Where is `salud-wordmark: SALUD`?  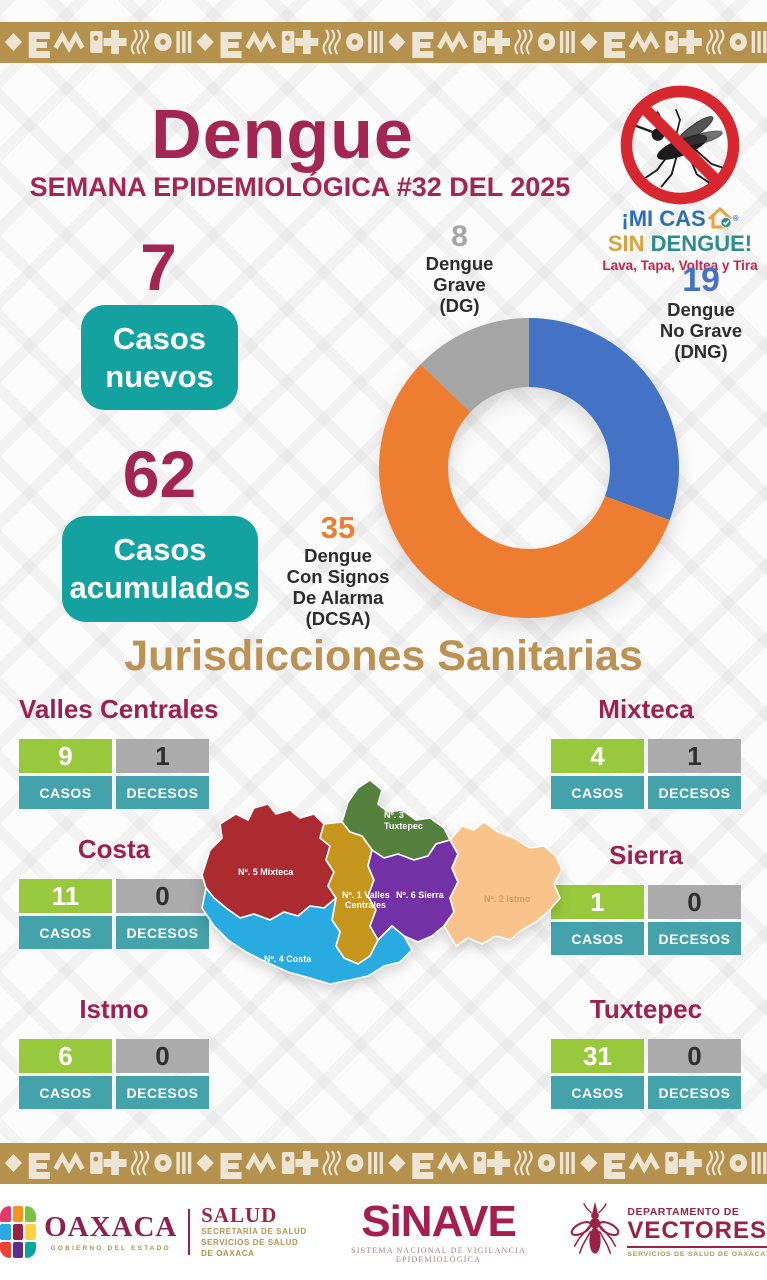 salud-wordmark: SALUD is located at coordinates (239, 1214).